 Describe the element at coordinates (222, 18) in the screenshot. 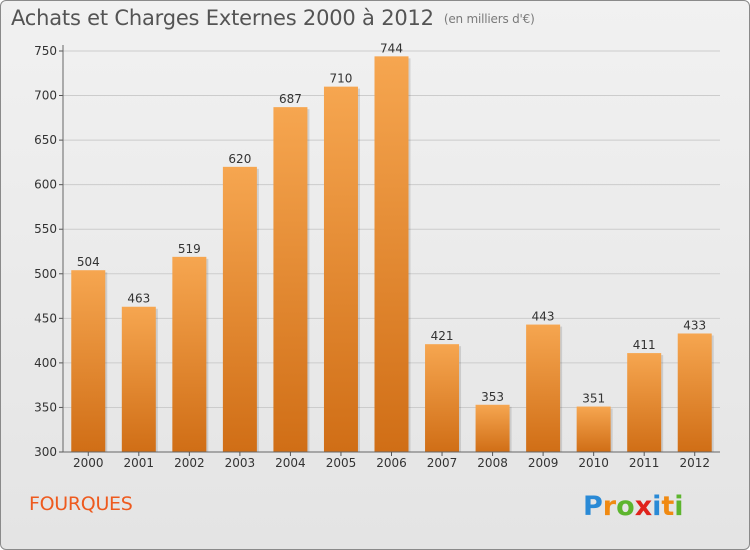

I see `chart-title-text: Achats et Charges Externes 2000 à 2012` at that location.